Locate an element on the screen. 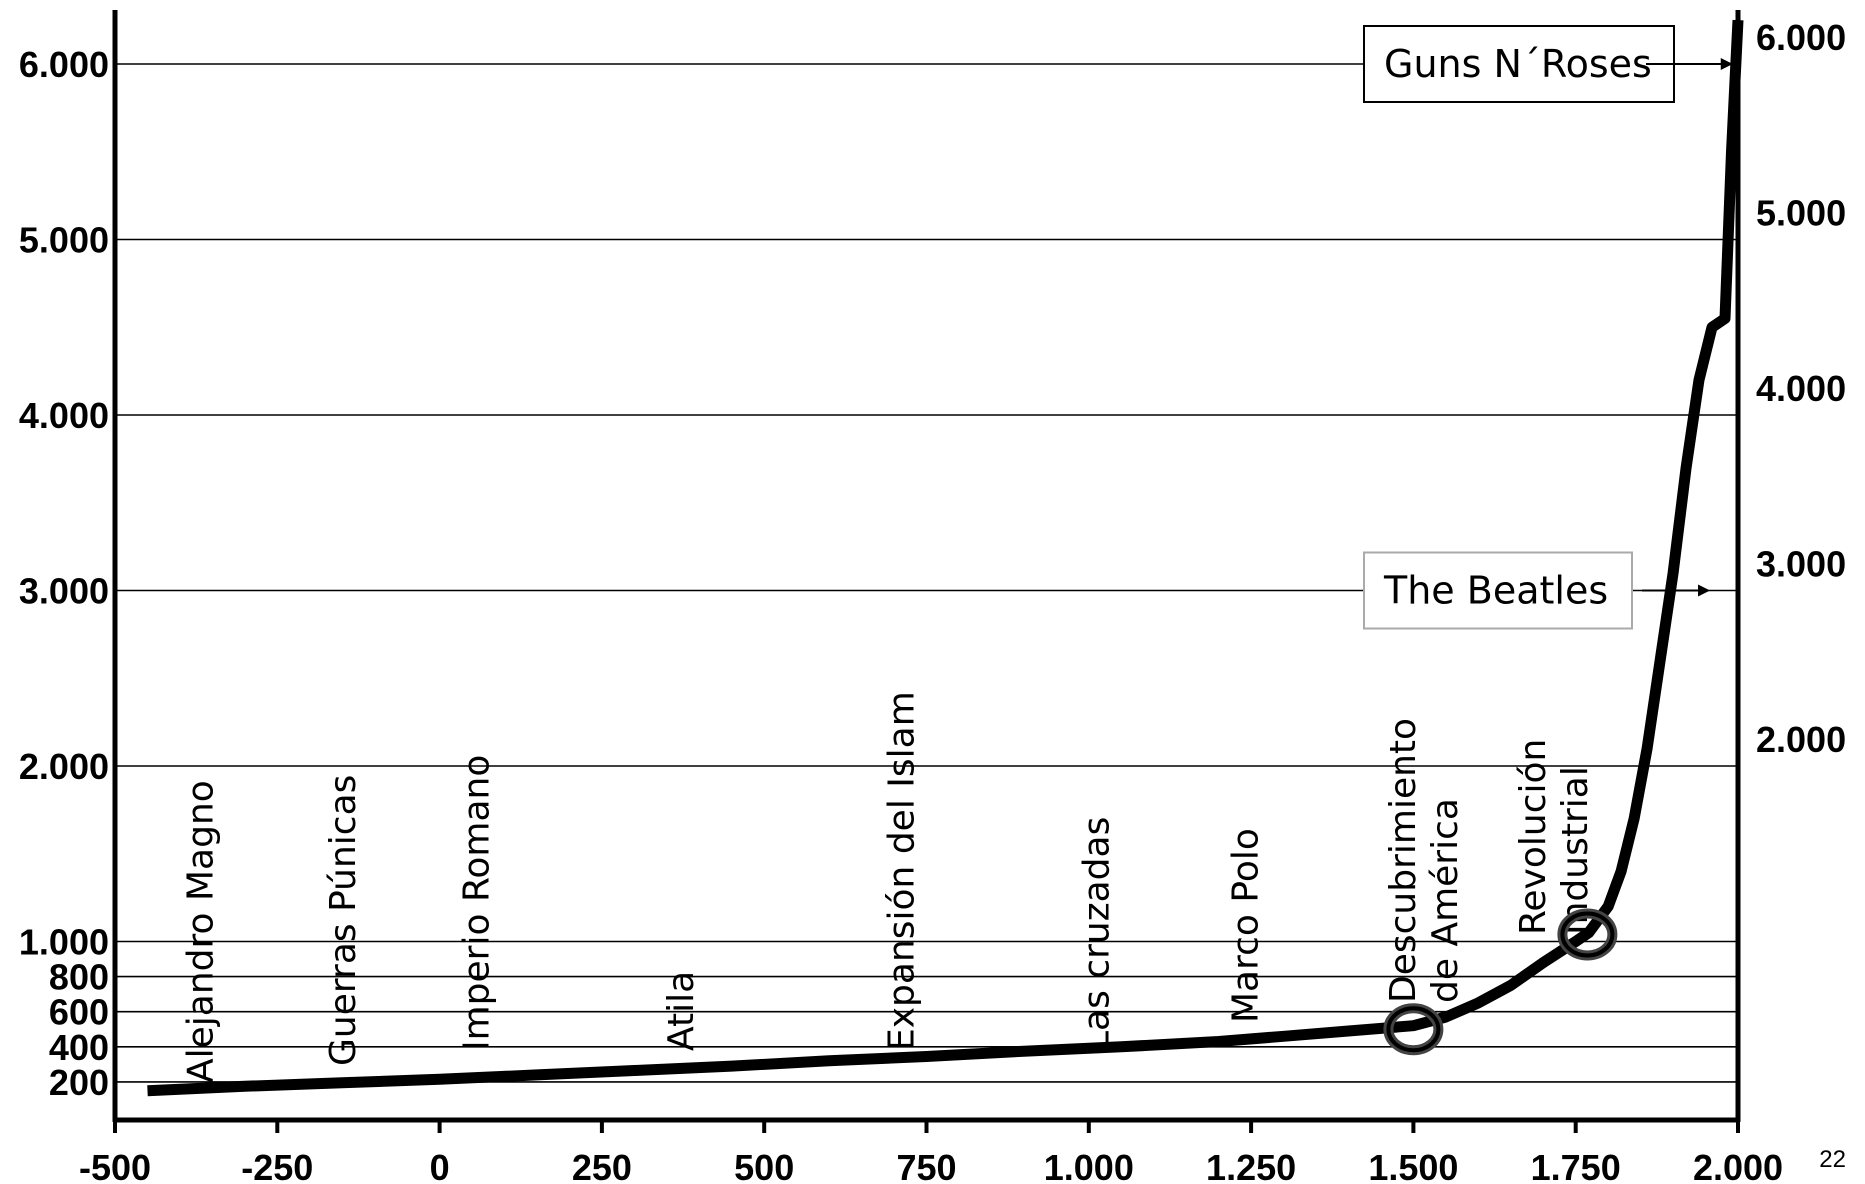 The width and height of the screenshot is (1865, 1184). y-tick-label-left: 6.000 is located at coordinates (64, 64).